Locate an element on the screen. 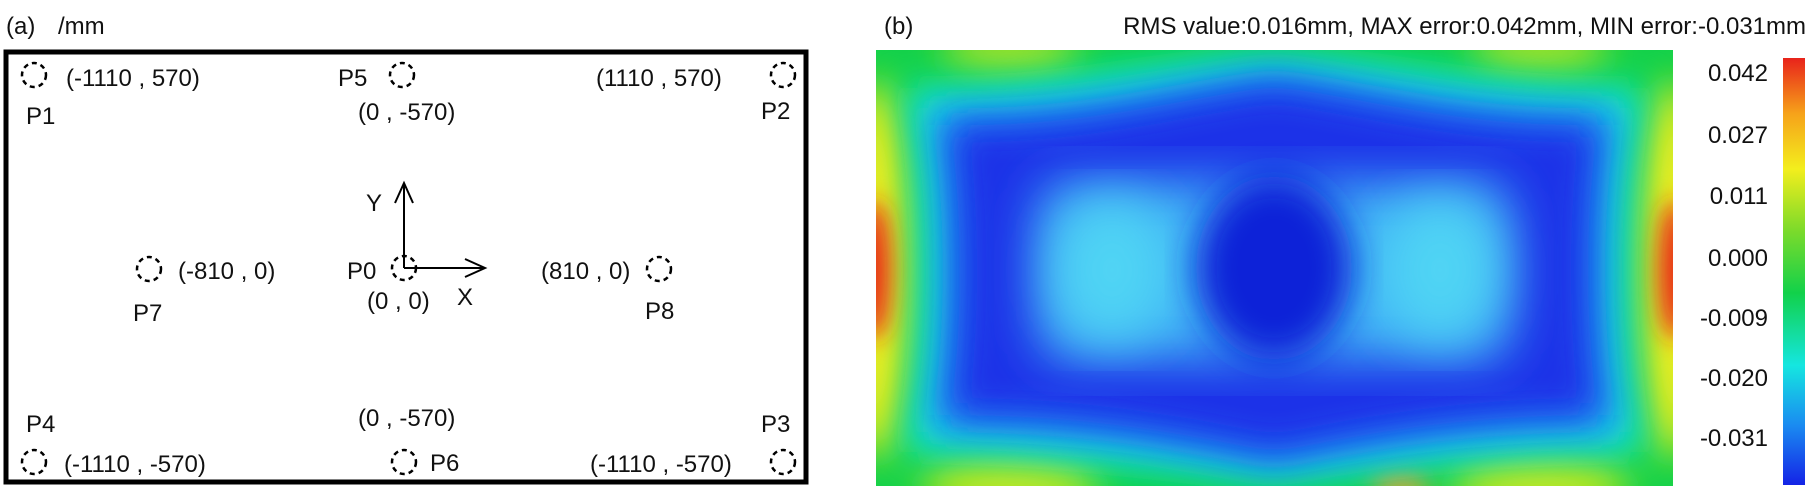 The image size is (1814, 489). point-coord-p4: (-1110 , -570) is located at coordinates (135, 464).